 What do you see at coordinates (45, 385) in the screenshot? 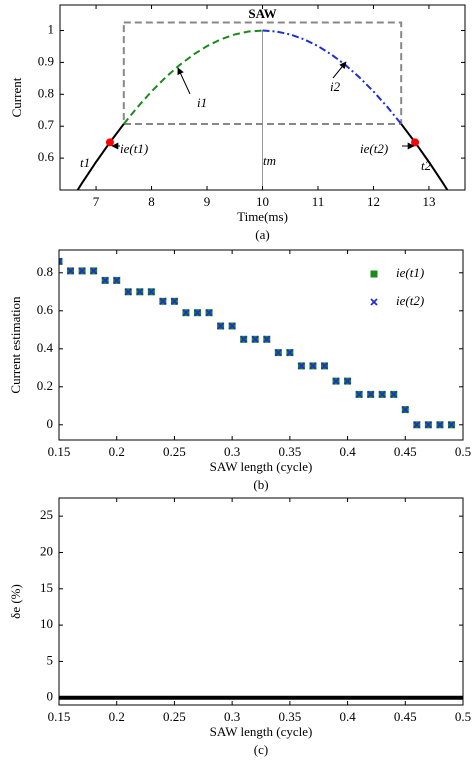
I see `y-tick-label: 0.2` at bounding box center [45, 385].